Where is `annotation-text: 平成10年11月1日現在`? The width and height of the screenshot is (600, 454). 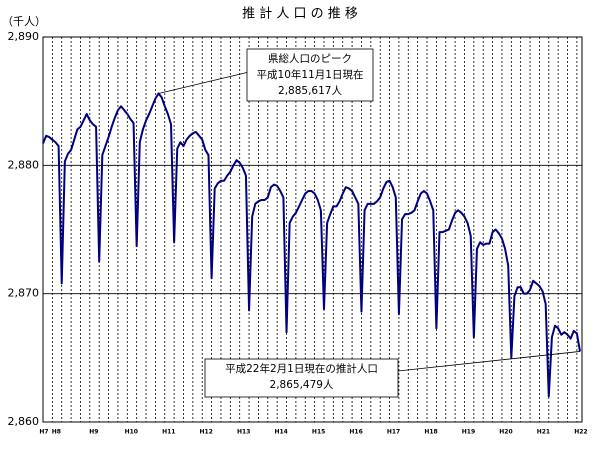 annotation-text: 平成10年11月1日現在 is located at coordinates (310, 74).